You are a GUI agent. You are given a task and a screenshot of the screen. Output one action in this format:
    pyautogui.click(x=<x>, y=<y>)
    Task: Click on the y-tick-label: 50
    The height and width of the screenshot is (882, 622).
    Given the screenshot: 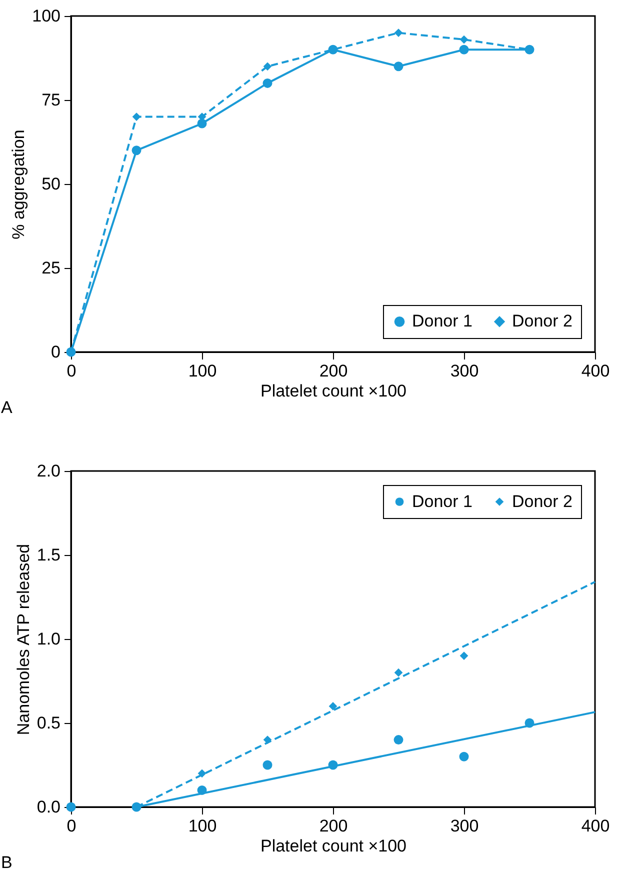 What is the action you would take?
    pyautogui.click(x=51, y=184)
    